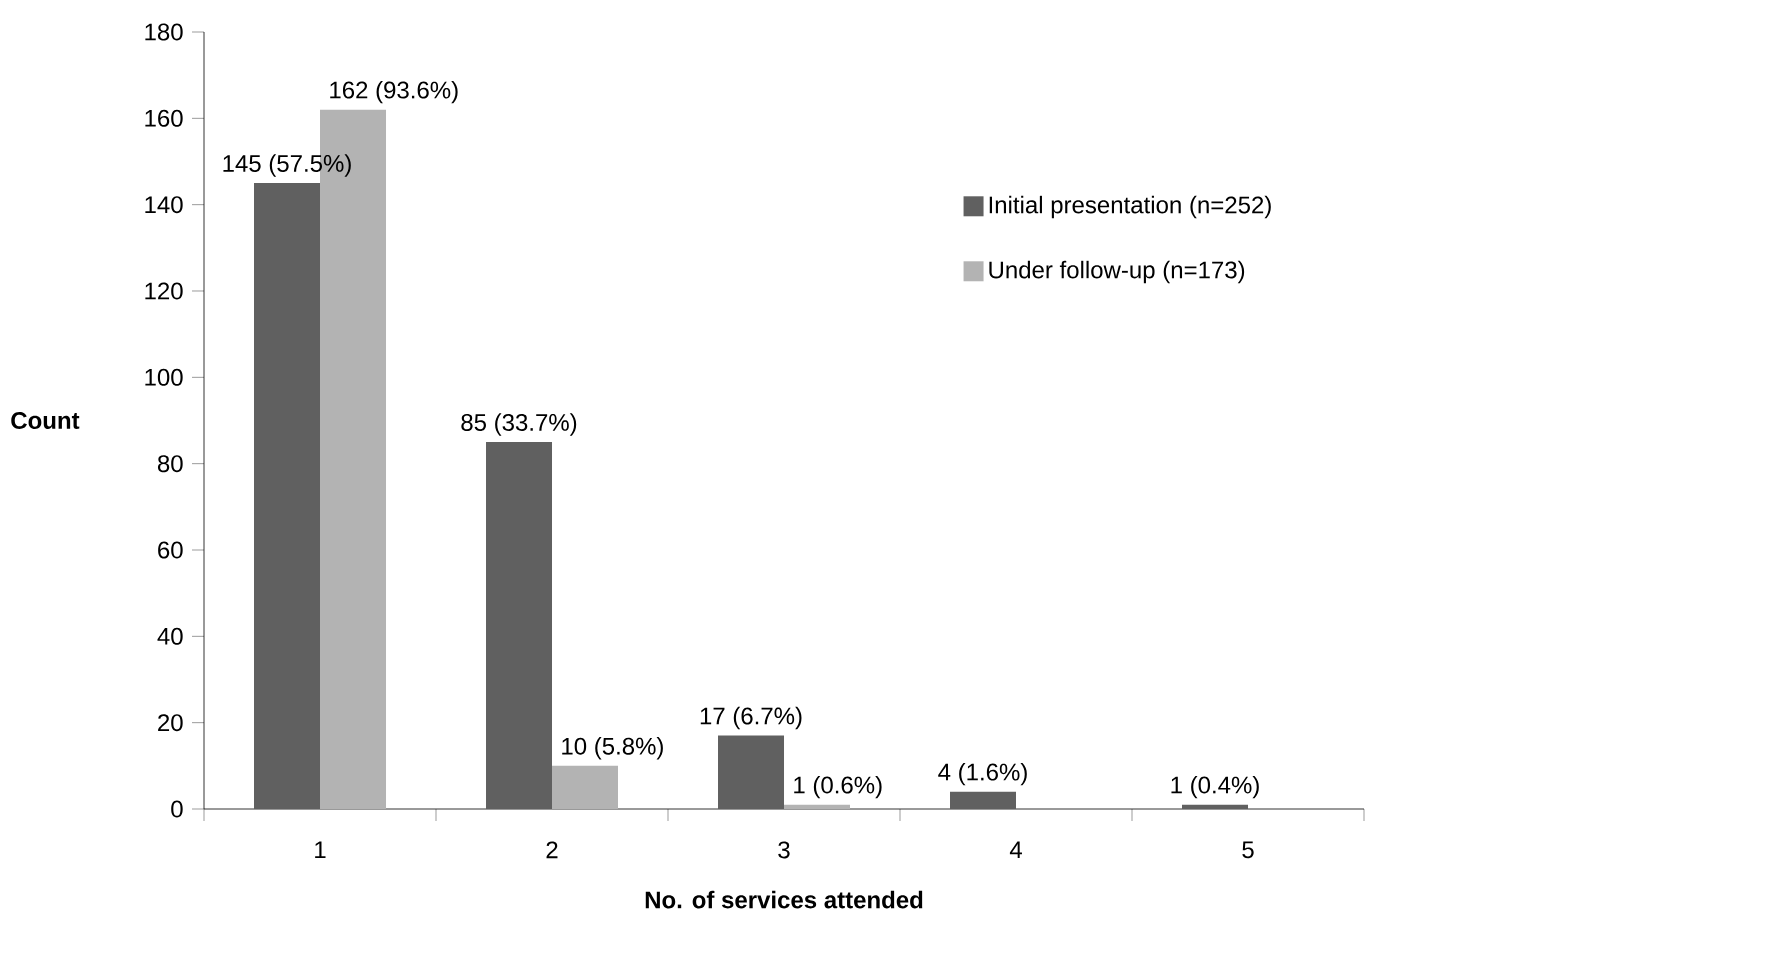 This screenshot has width=1775, height=976. I want to click on data-label: 17 (6.7%), so click(751, 718).